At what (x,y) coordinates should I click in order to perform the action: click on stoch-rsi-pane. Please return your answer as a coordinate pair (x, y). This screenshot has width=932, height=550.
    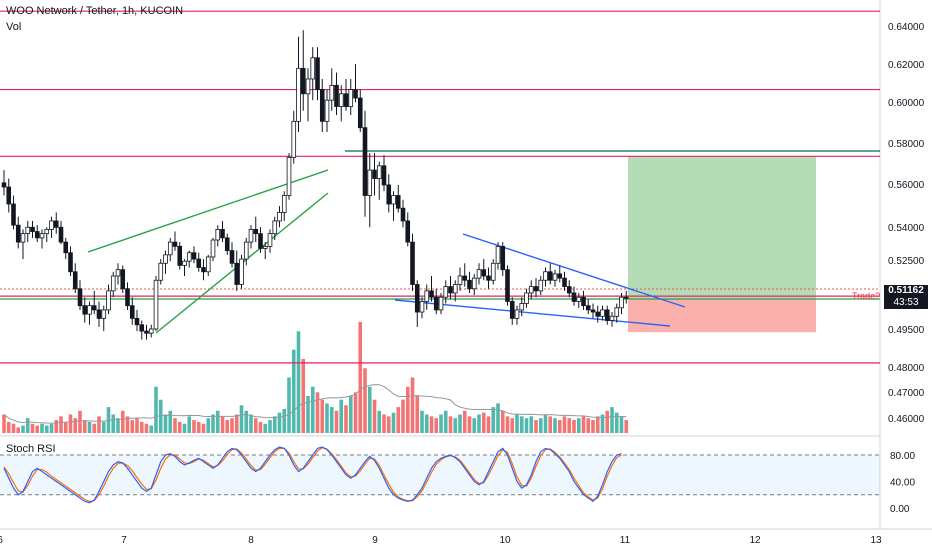
    Looking at the image, I should click on (440, 475).